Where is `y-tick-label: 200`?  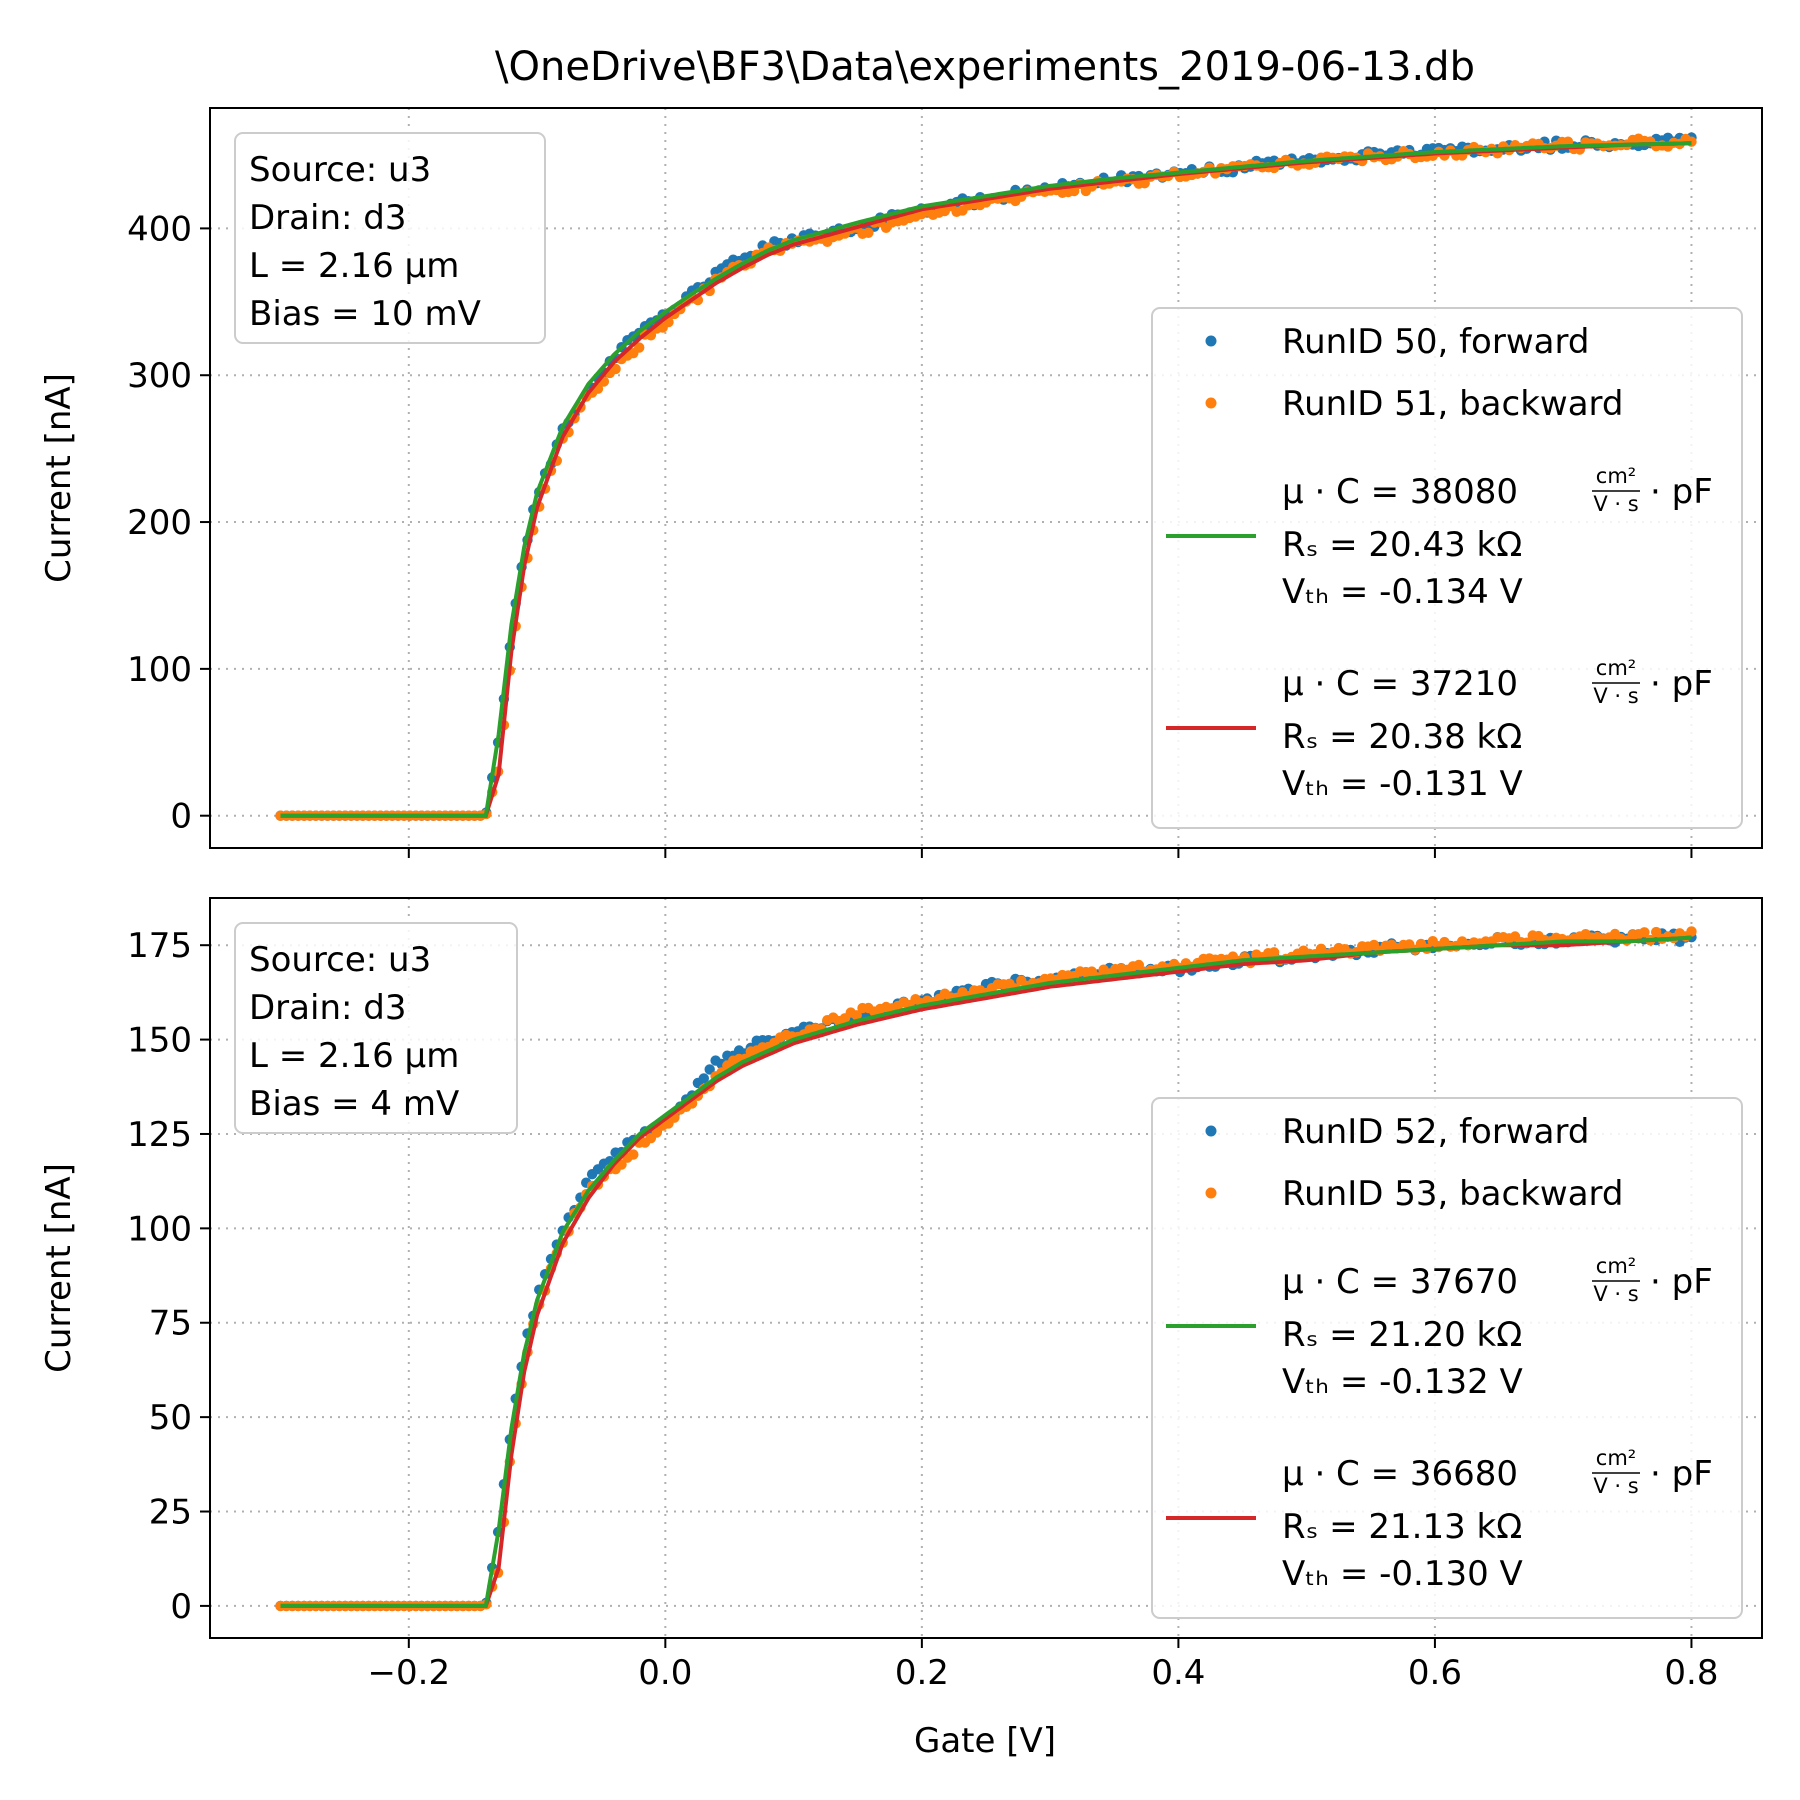 y-tick-label: 200 is located at coordinates (159, 523).